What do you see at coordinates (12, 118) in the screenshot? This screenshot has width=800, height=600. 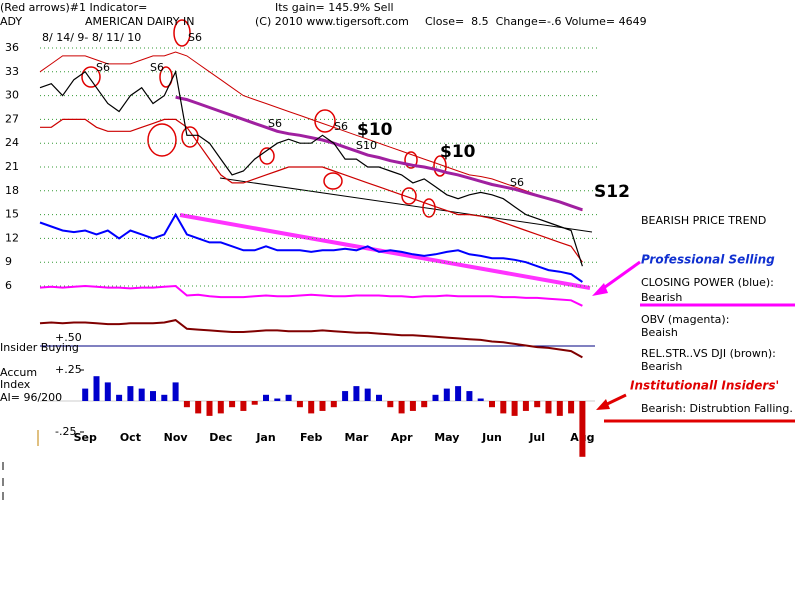 I see `y-tick-label: 27` at bounding box center [12, 118].